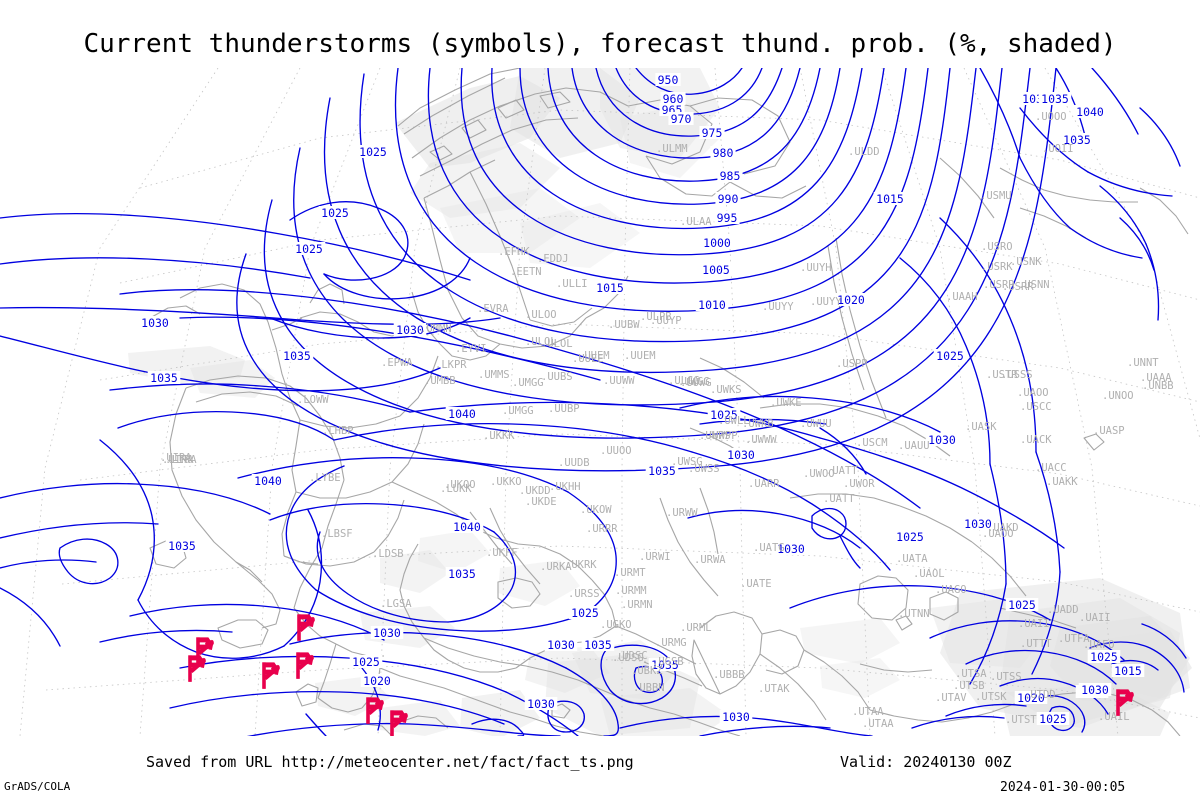 The width and height of the screenshot is (1200, 800). Describe the element at coordinates (628, 658) in the screenshot. I see `station-label: .UDSG` at that location.